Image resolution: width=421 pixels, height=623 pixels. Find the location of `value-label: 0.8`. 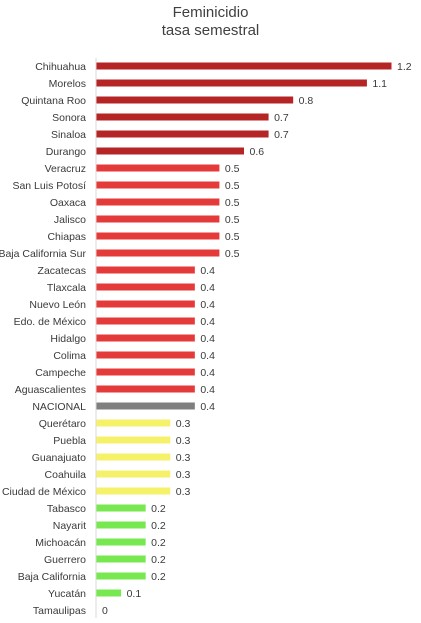

value-label: 0.8 is located at coordinates (306, 101).